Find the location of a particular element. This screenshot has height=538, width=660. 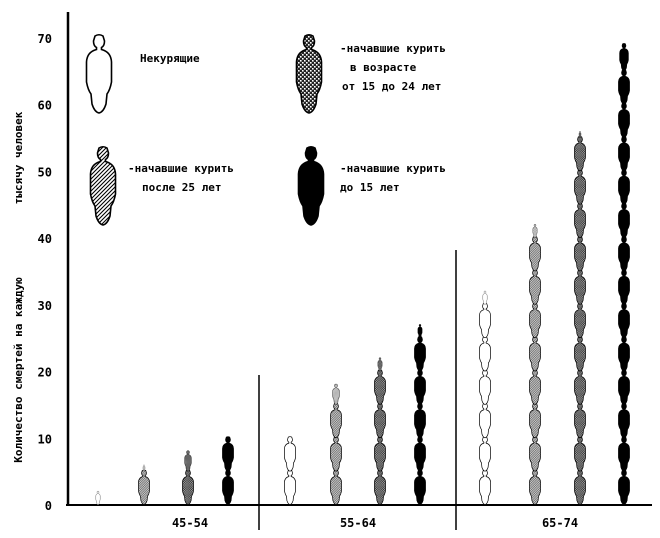

y-tick-label: 40 is located at coordinates (45, 239).